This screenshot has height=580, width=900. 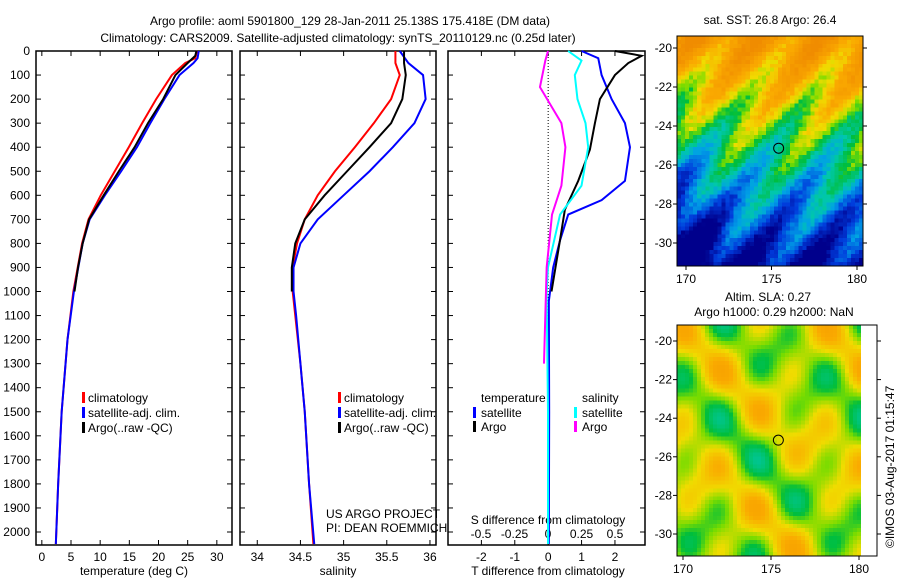 What do you see at coordinates (258, 557) in the screenshot?
I see `x-tick-label: 34` at bounding box center [258, 557].